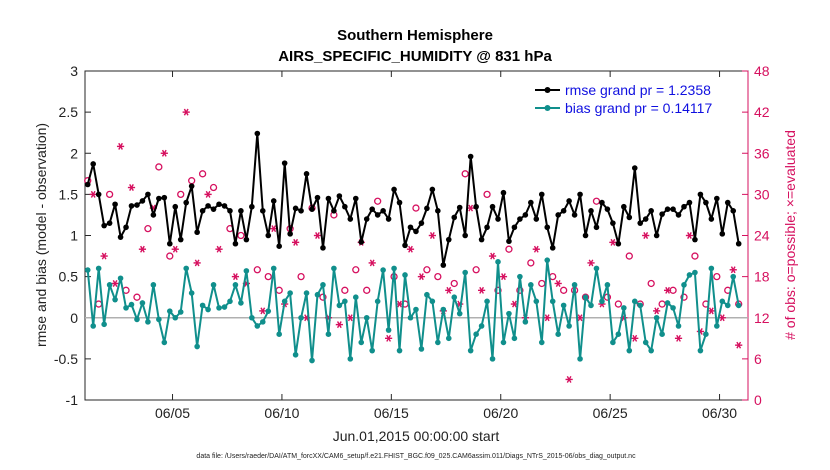 This screenshot has width=830, height=470. What do you see at coordinates (41, 235) in the screenshot?
I see `y-axis-label: rmse and bias (model - observation)` at bounding box center [41, 235].